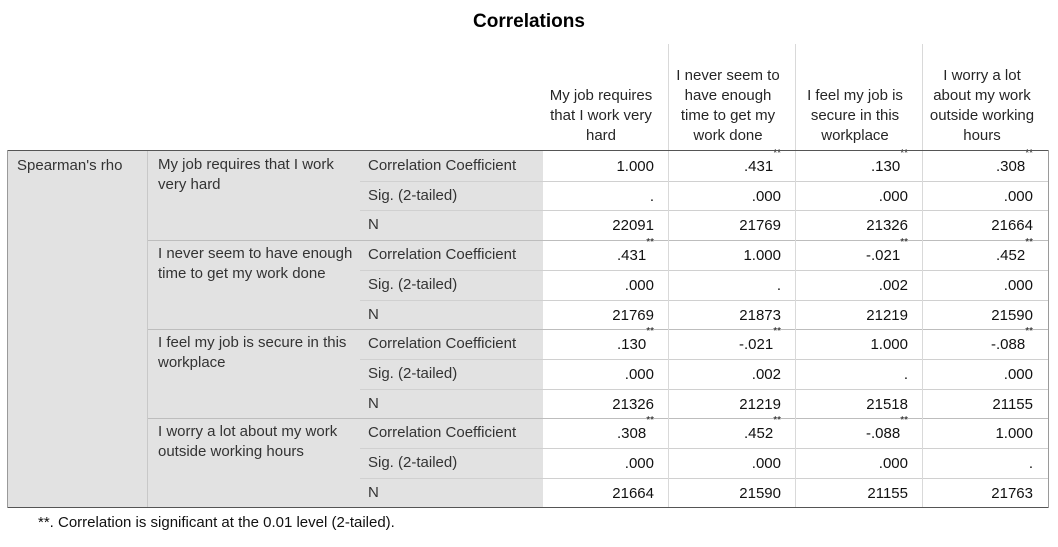 This screenshot has height=547, width=1058. I want to click on cell-value: 21873, so click(760, 315).